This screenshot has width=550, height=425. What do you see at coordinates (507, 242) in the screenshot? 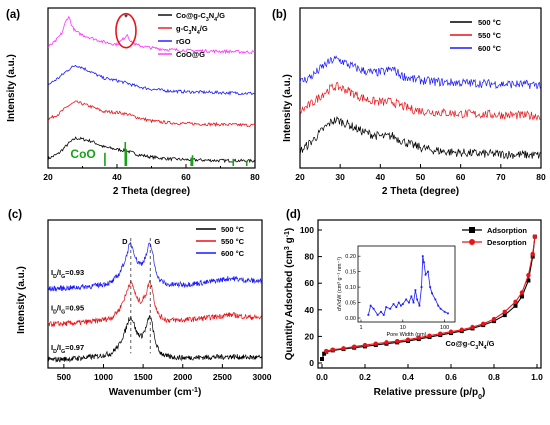
I see `legend-label: Desorption` at bounding box center [507, 242].